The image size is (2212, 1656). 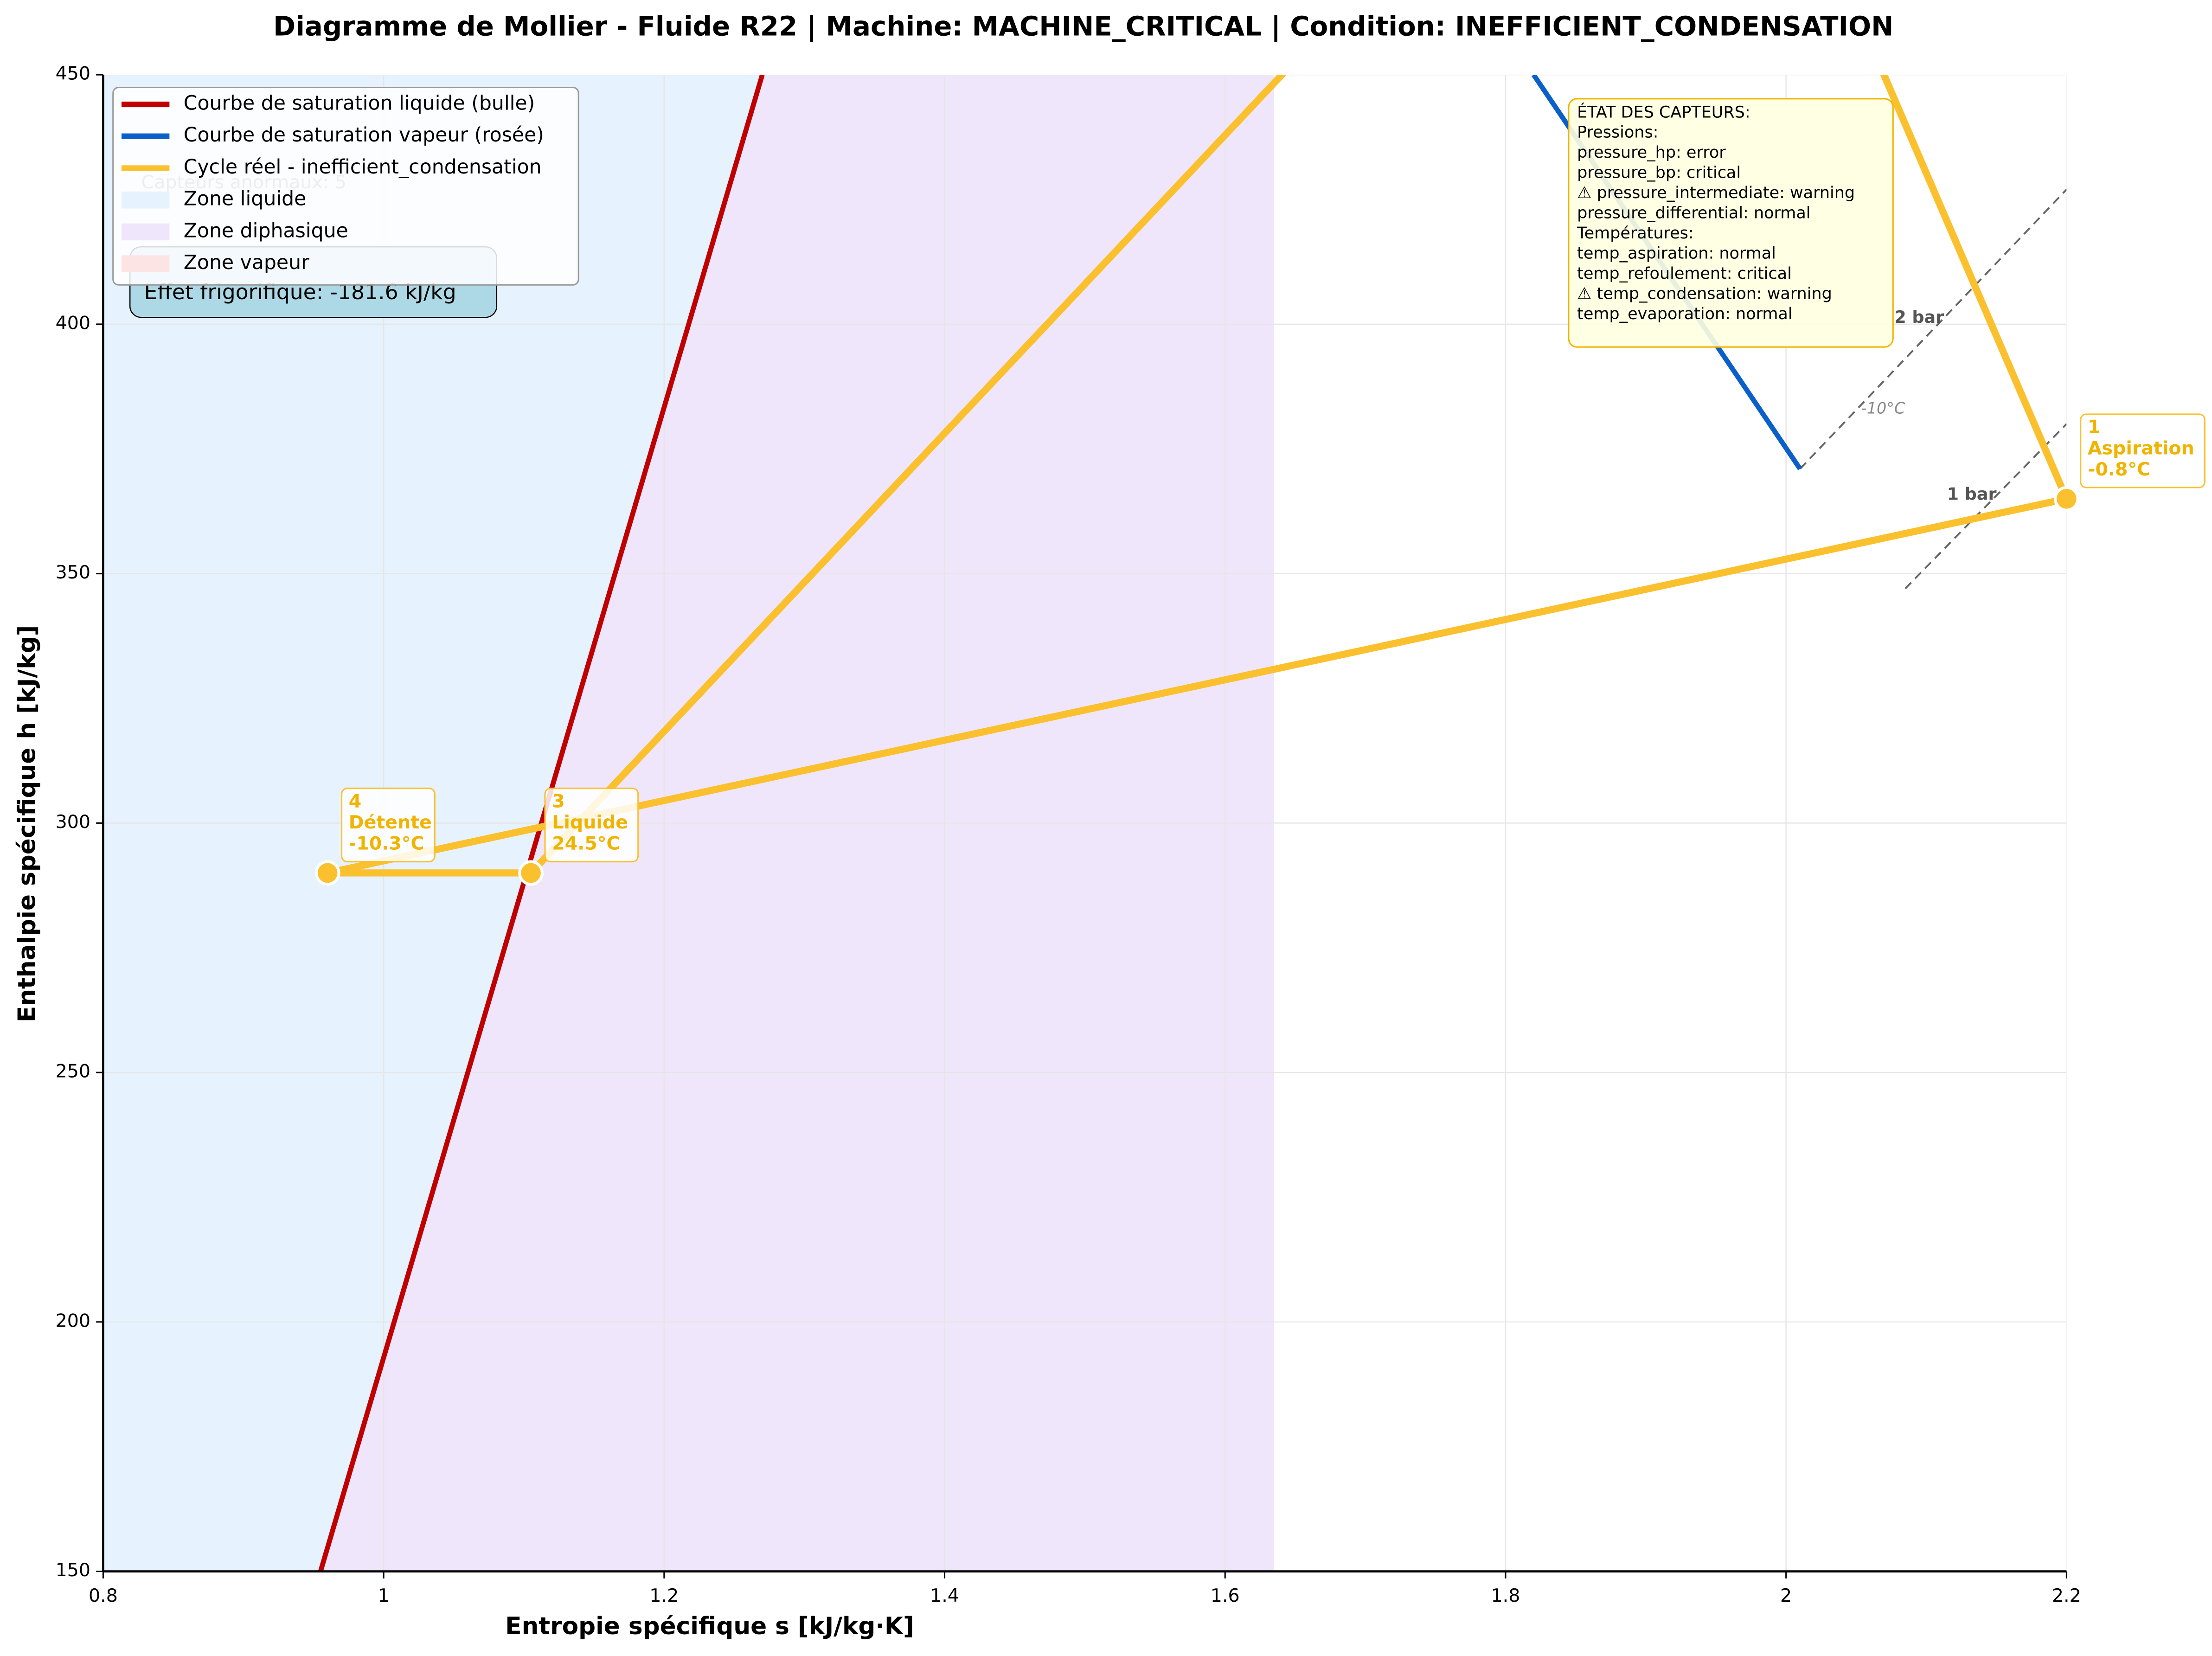 I want to click on legend-label: Courbe de saturation vapeur (rosée), so click(x=364, y=135).